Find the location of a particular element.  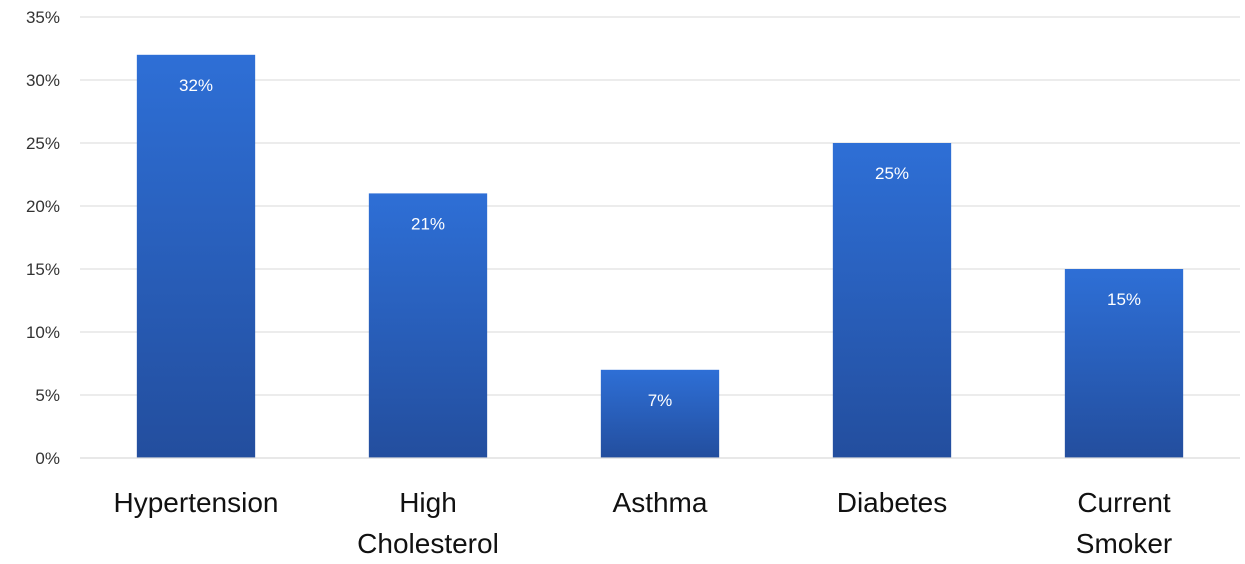

y-tick-label: 30% is located at coordinates (43, 80).